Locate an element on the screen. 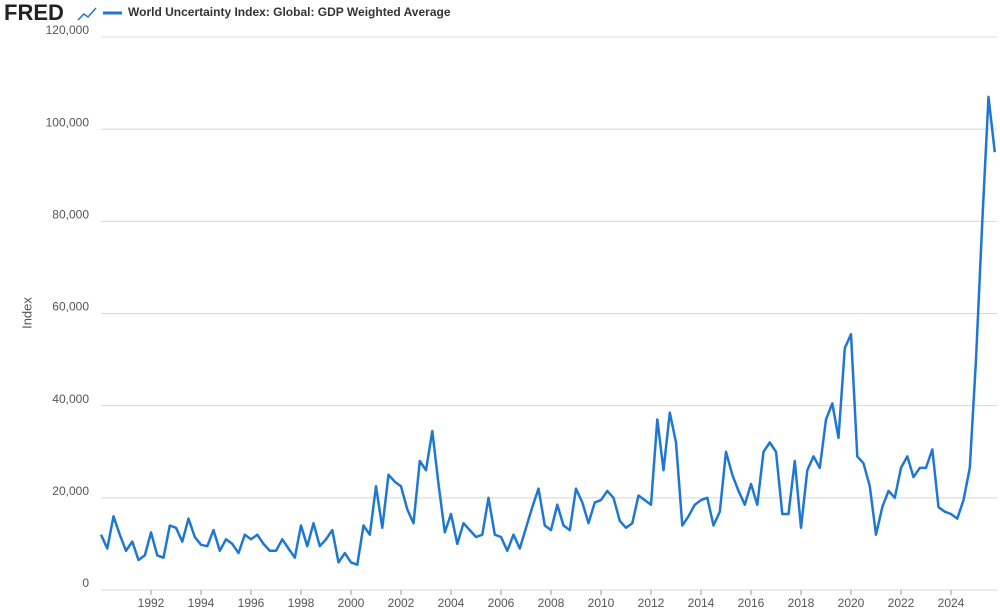  x-tick-label: 2024 is located at coordinates (951, 603).